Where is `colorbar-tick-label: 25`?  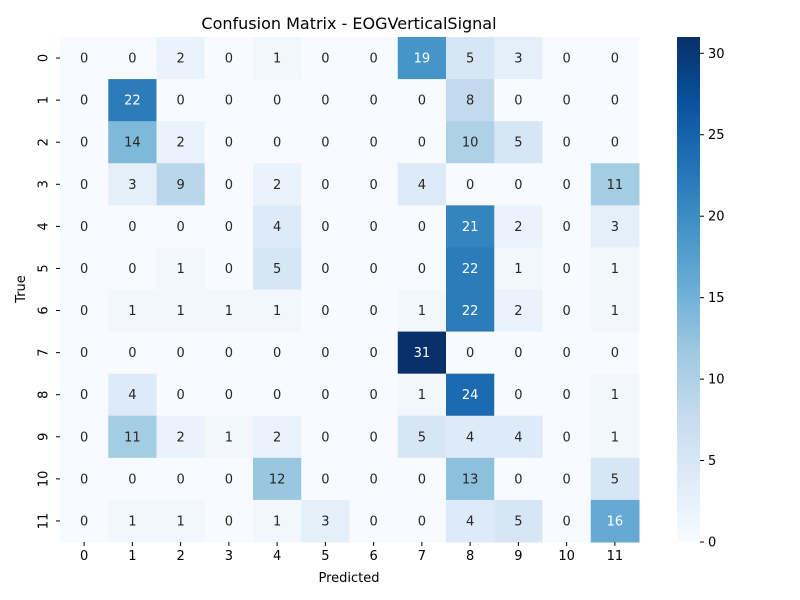 colorbar-tick-label: 25 is located at coordinates (716, 135).